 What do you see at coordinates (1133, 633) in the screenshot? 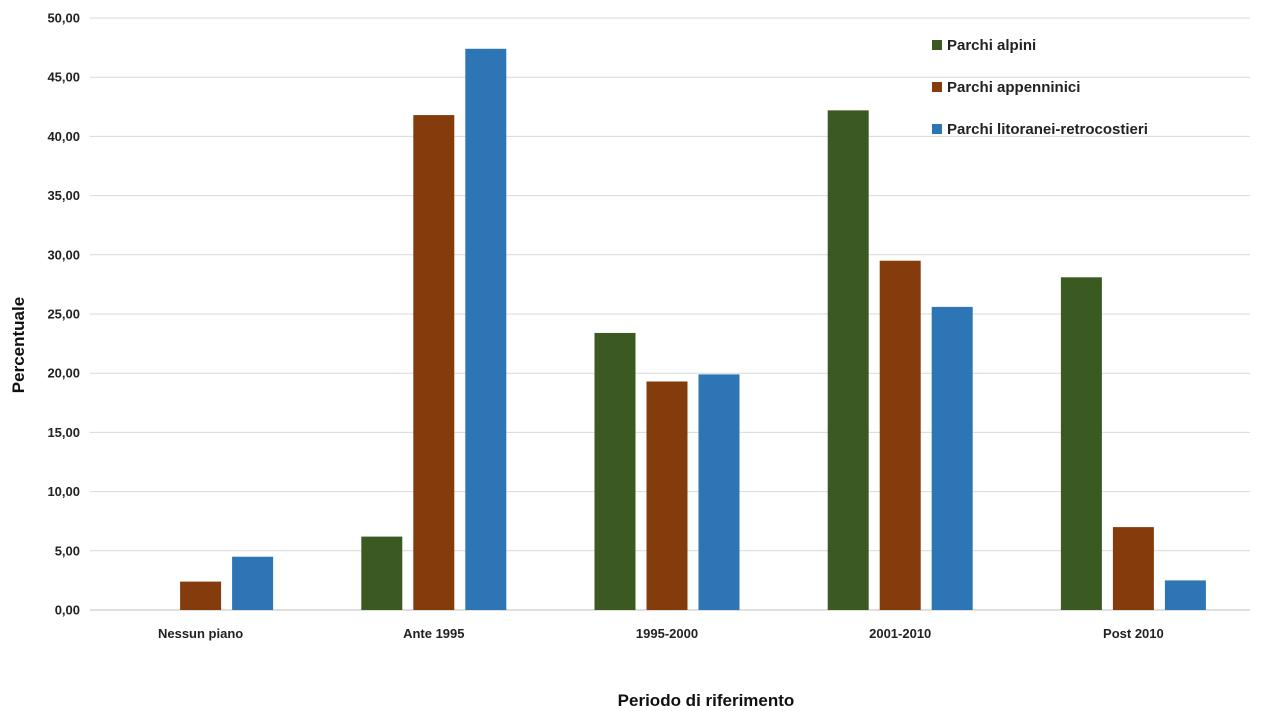
I see `x-tick-label: Post 2010` at bounding box center [1133, 633].